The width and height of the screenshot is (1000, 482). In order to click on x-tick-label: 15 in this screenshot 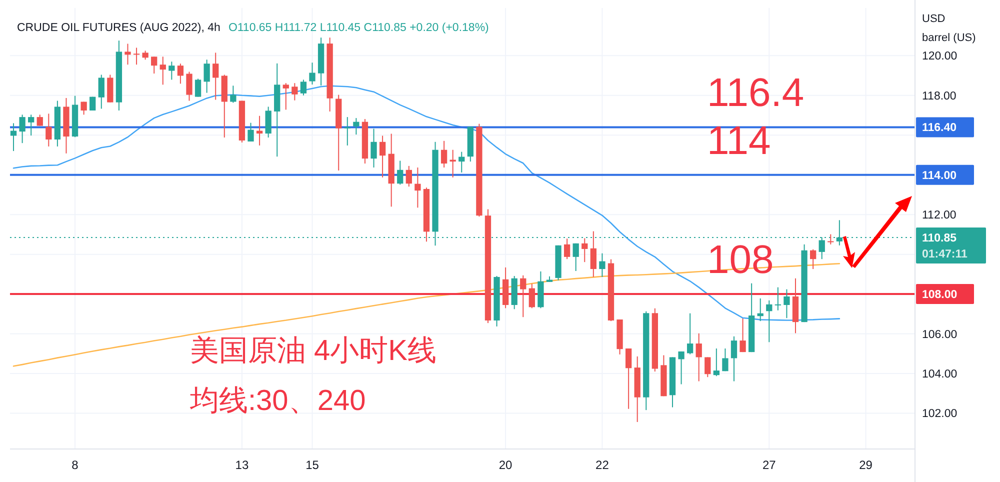, I will do `click(313, 465)`.